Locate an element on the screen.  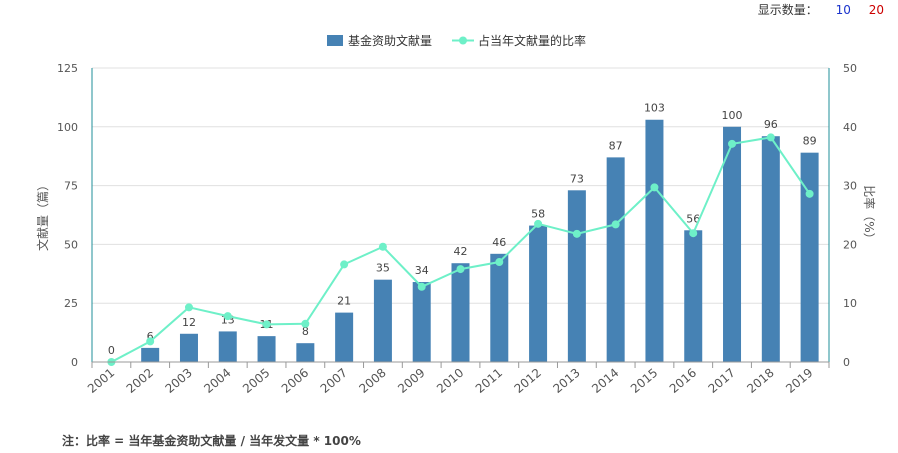
bar-value-label: 34 is located at coordinates (422, 270).